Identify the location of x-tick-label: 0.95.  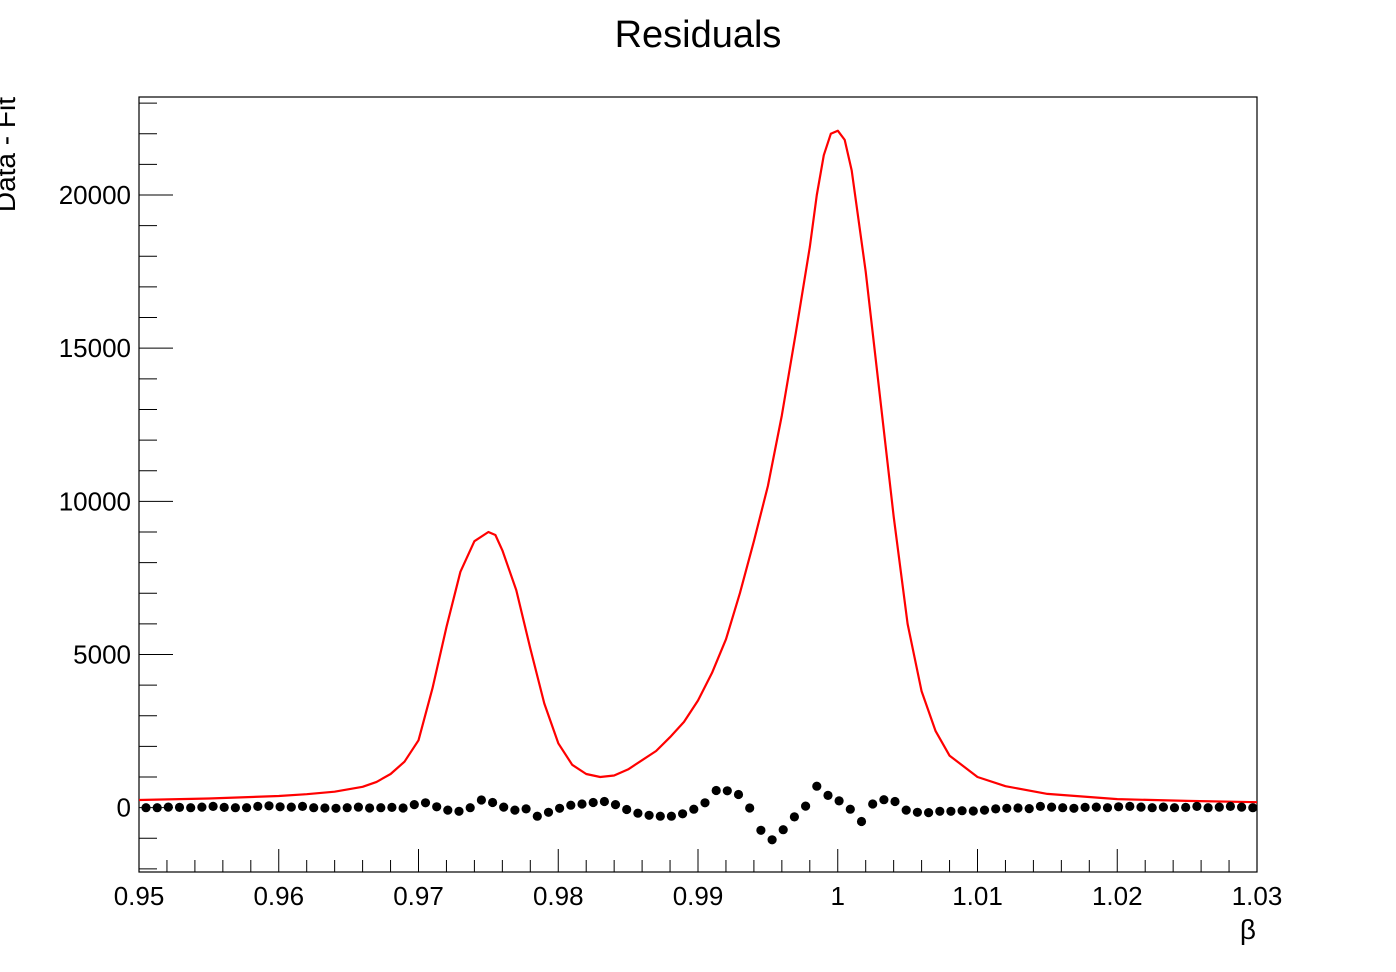
(139, 896).